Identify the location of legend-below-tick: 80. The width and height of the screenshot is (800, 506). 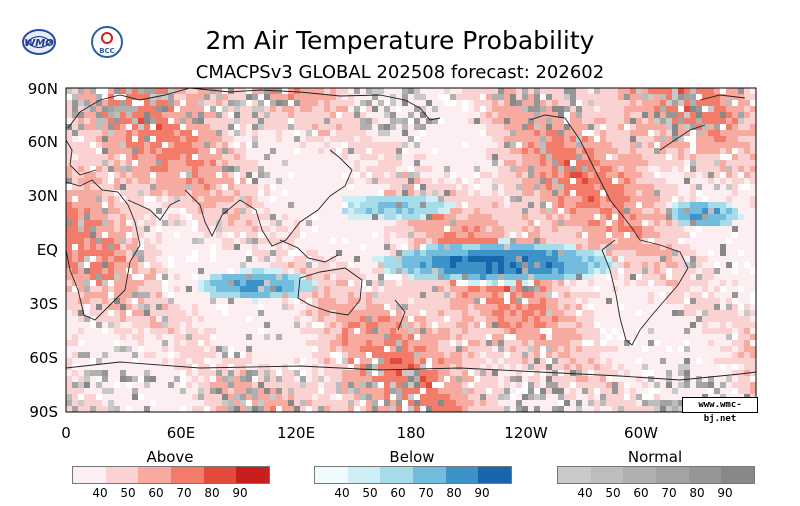
(454, 493).